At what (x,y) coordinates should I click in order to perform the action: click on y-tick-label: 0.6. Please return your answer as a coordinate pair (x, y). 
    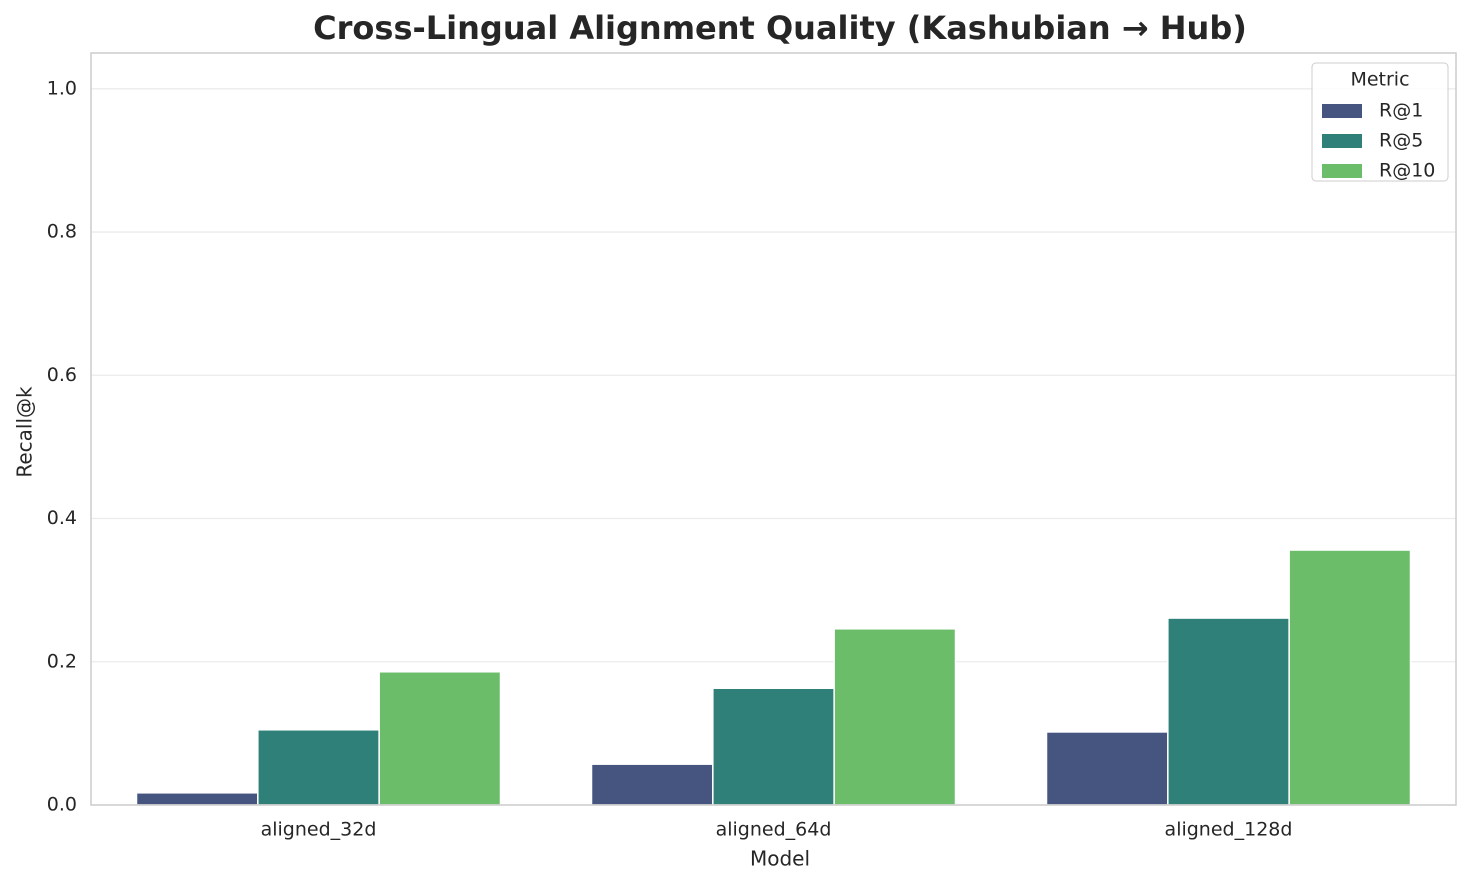
    Looking at the image, I should click on (62, 375).